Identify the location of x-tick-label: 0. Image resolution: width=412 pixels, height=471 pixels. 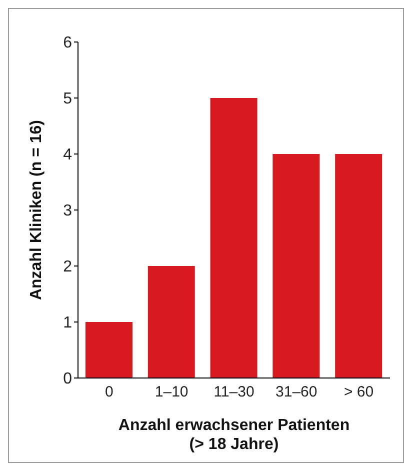
(109, 392).